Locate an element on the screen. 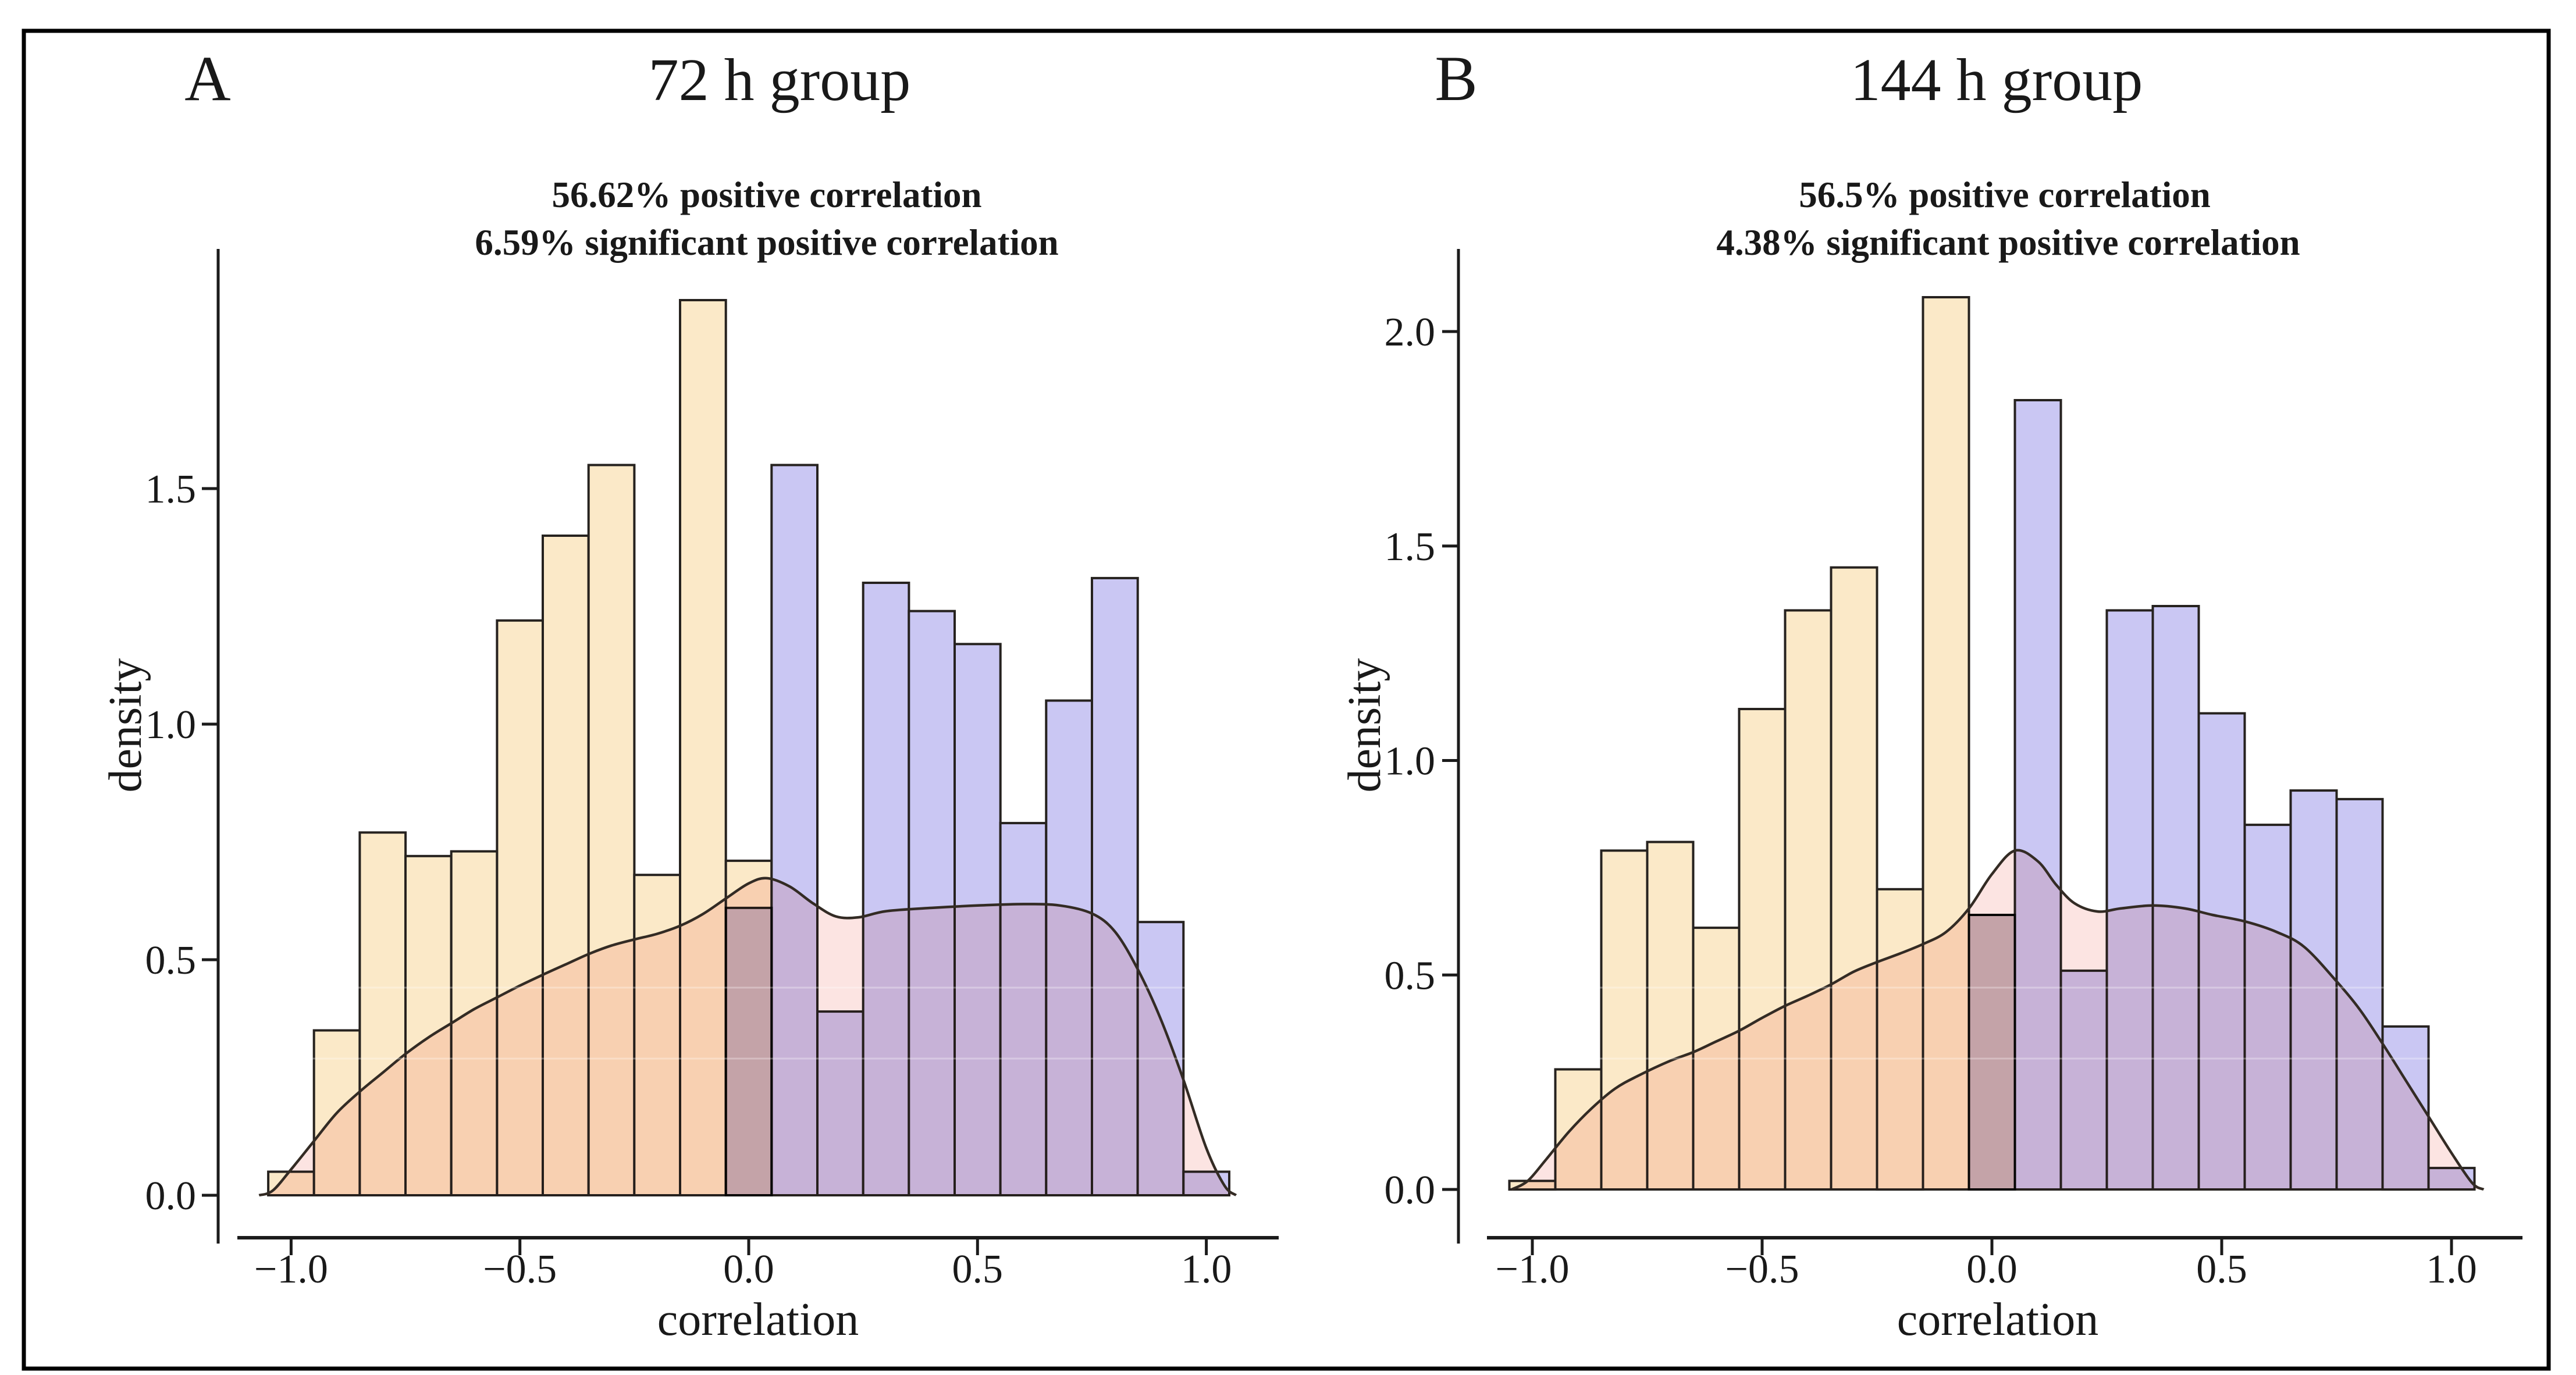 The height and width of the screenshot is (1375, 2576). panel-a-annotation-line2: 6.59% significant positive correlation is located at coordinates (766, 242).